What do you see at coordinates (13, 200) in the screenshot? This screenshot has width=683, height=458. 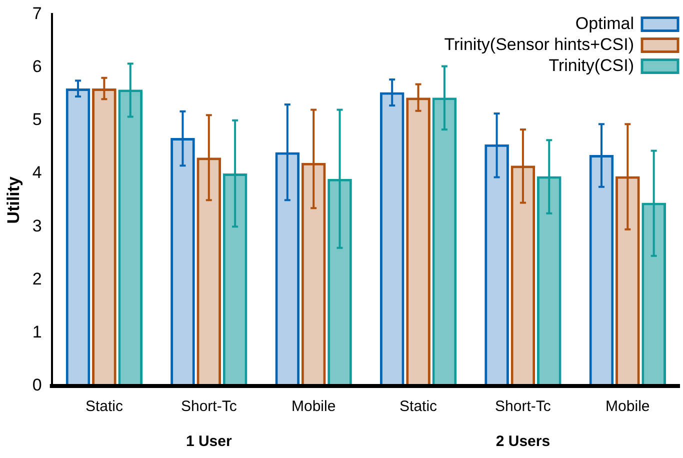 I see `y-axis-title: Utility` at bounding box center [13, 200].